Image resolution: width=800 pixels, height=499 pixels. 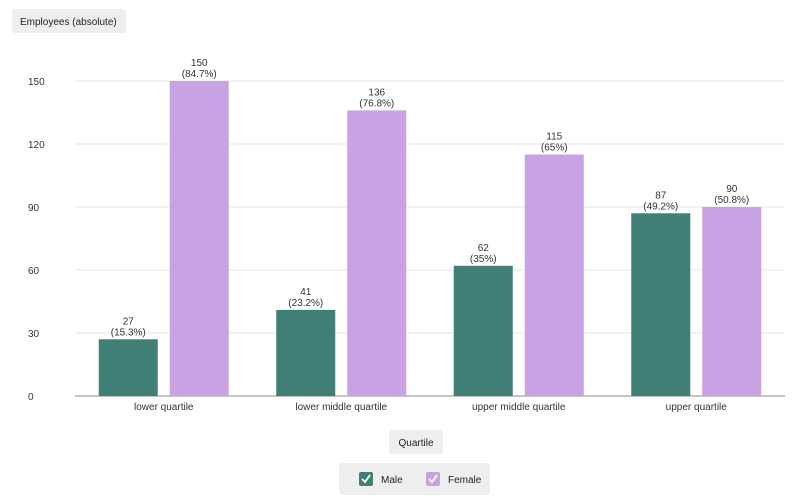 What do you see at coordinates (376, 92) in the screenshot?
I see `data-label-value: 136` at bounding box center [376, 92].